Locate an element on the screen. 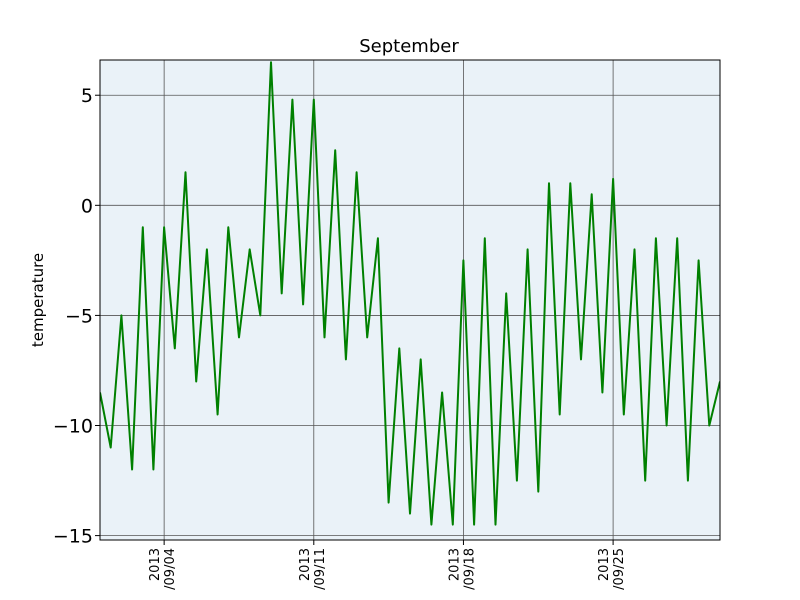 This screenshot has height=600, width=800. x-tick-label-date: /09/11 is located at coordinates (320, 569).